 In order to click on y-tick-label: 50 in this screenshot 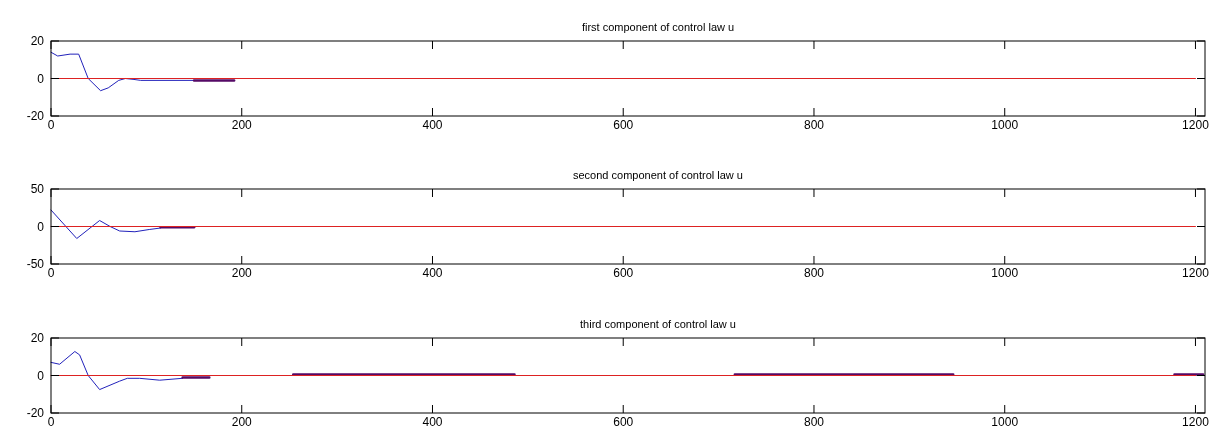, I will do `click(37, 189)`.